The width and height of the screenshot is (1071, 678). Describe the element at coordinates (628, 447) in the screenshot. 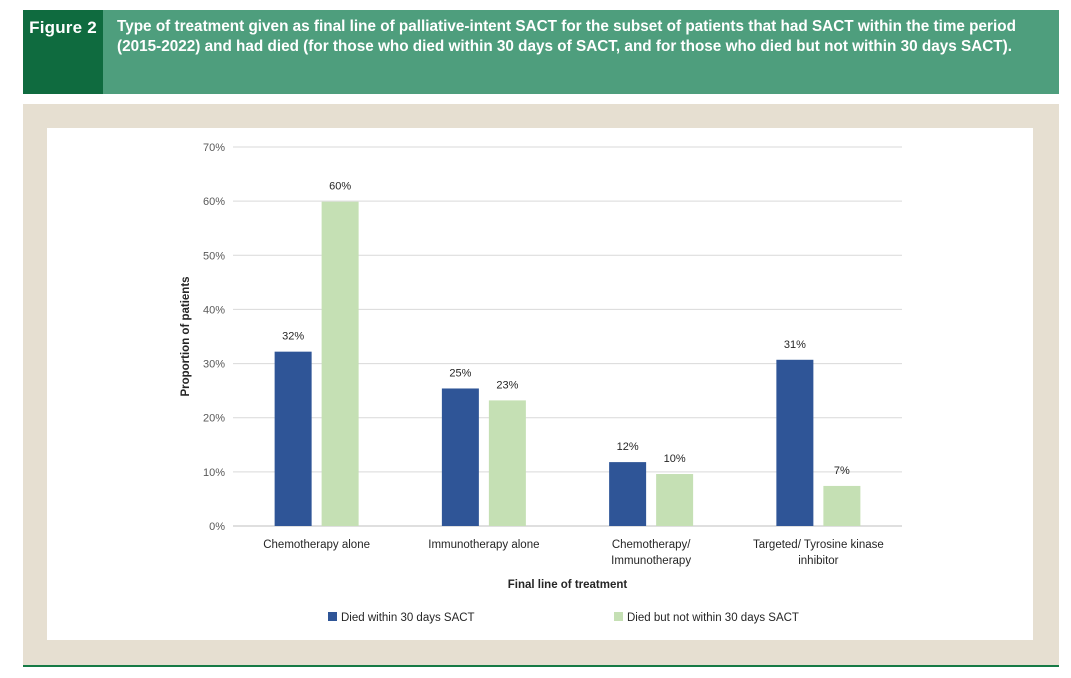

I see `data-label: 12%` at that location.